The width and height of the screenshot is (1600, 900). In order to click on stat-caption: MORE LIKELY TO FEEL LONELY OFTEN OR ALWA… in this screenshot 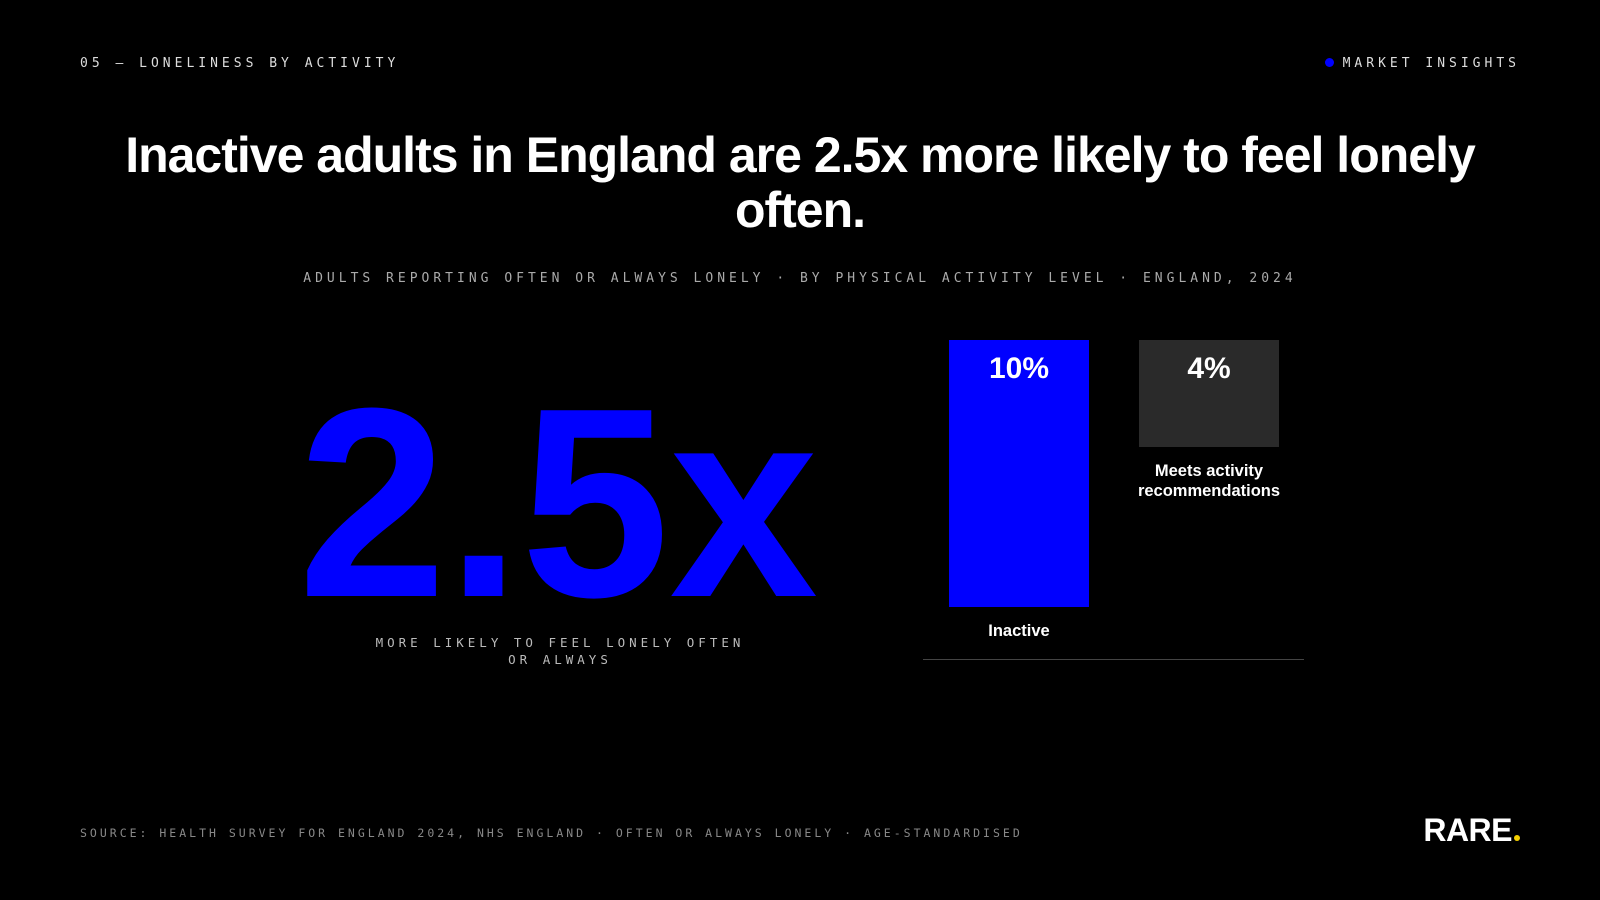, I will do `click(560, 651)`.